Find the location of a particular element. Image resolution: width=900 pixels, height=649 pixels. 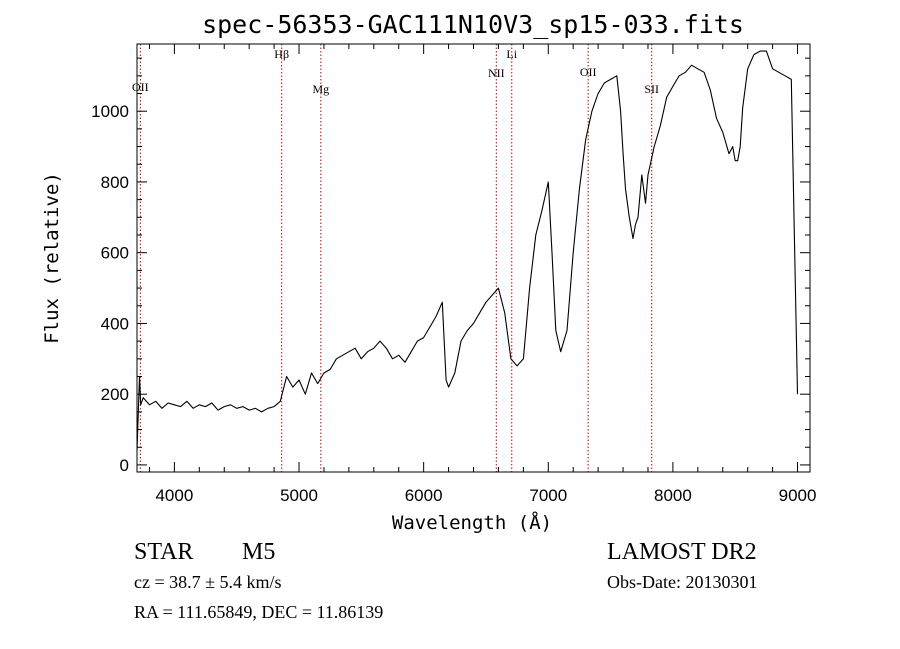

x-axis-label: Wavelength (Å) is located at coordinates (472, 522).